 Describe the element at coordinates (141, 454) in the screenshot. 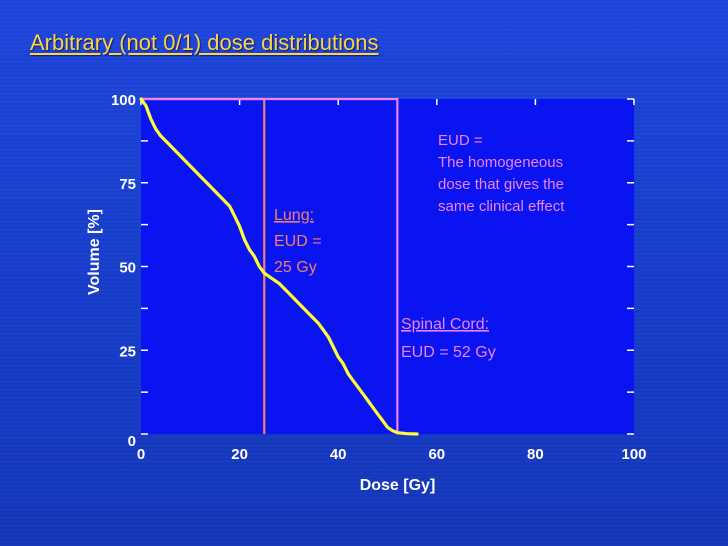

I see `x-tick-label: 0` at that location.